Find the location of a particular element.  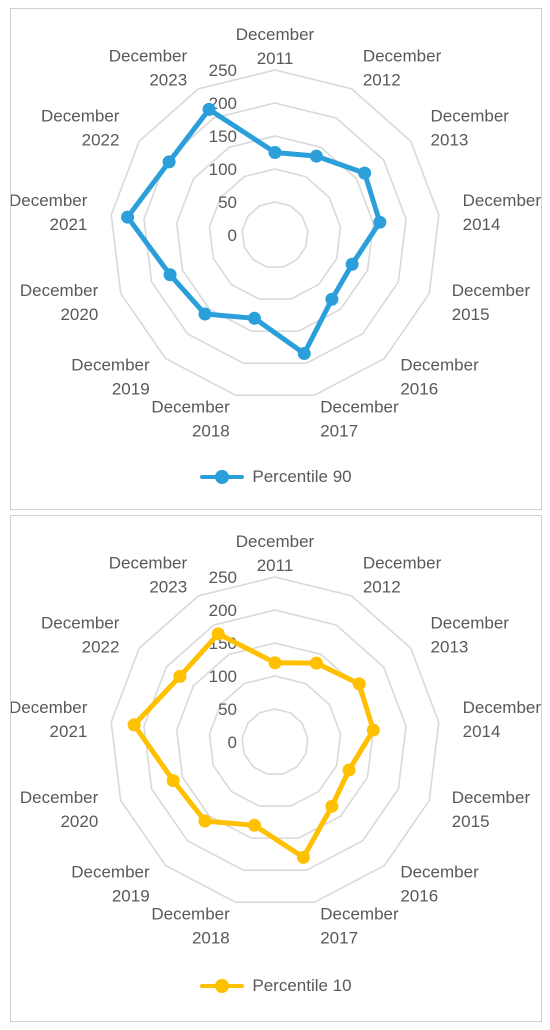

legend-2: Percentile 10 is located at coordinates (276, 986).